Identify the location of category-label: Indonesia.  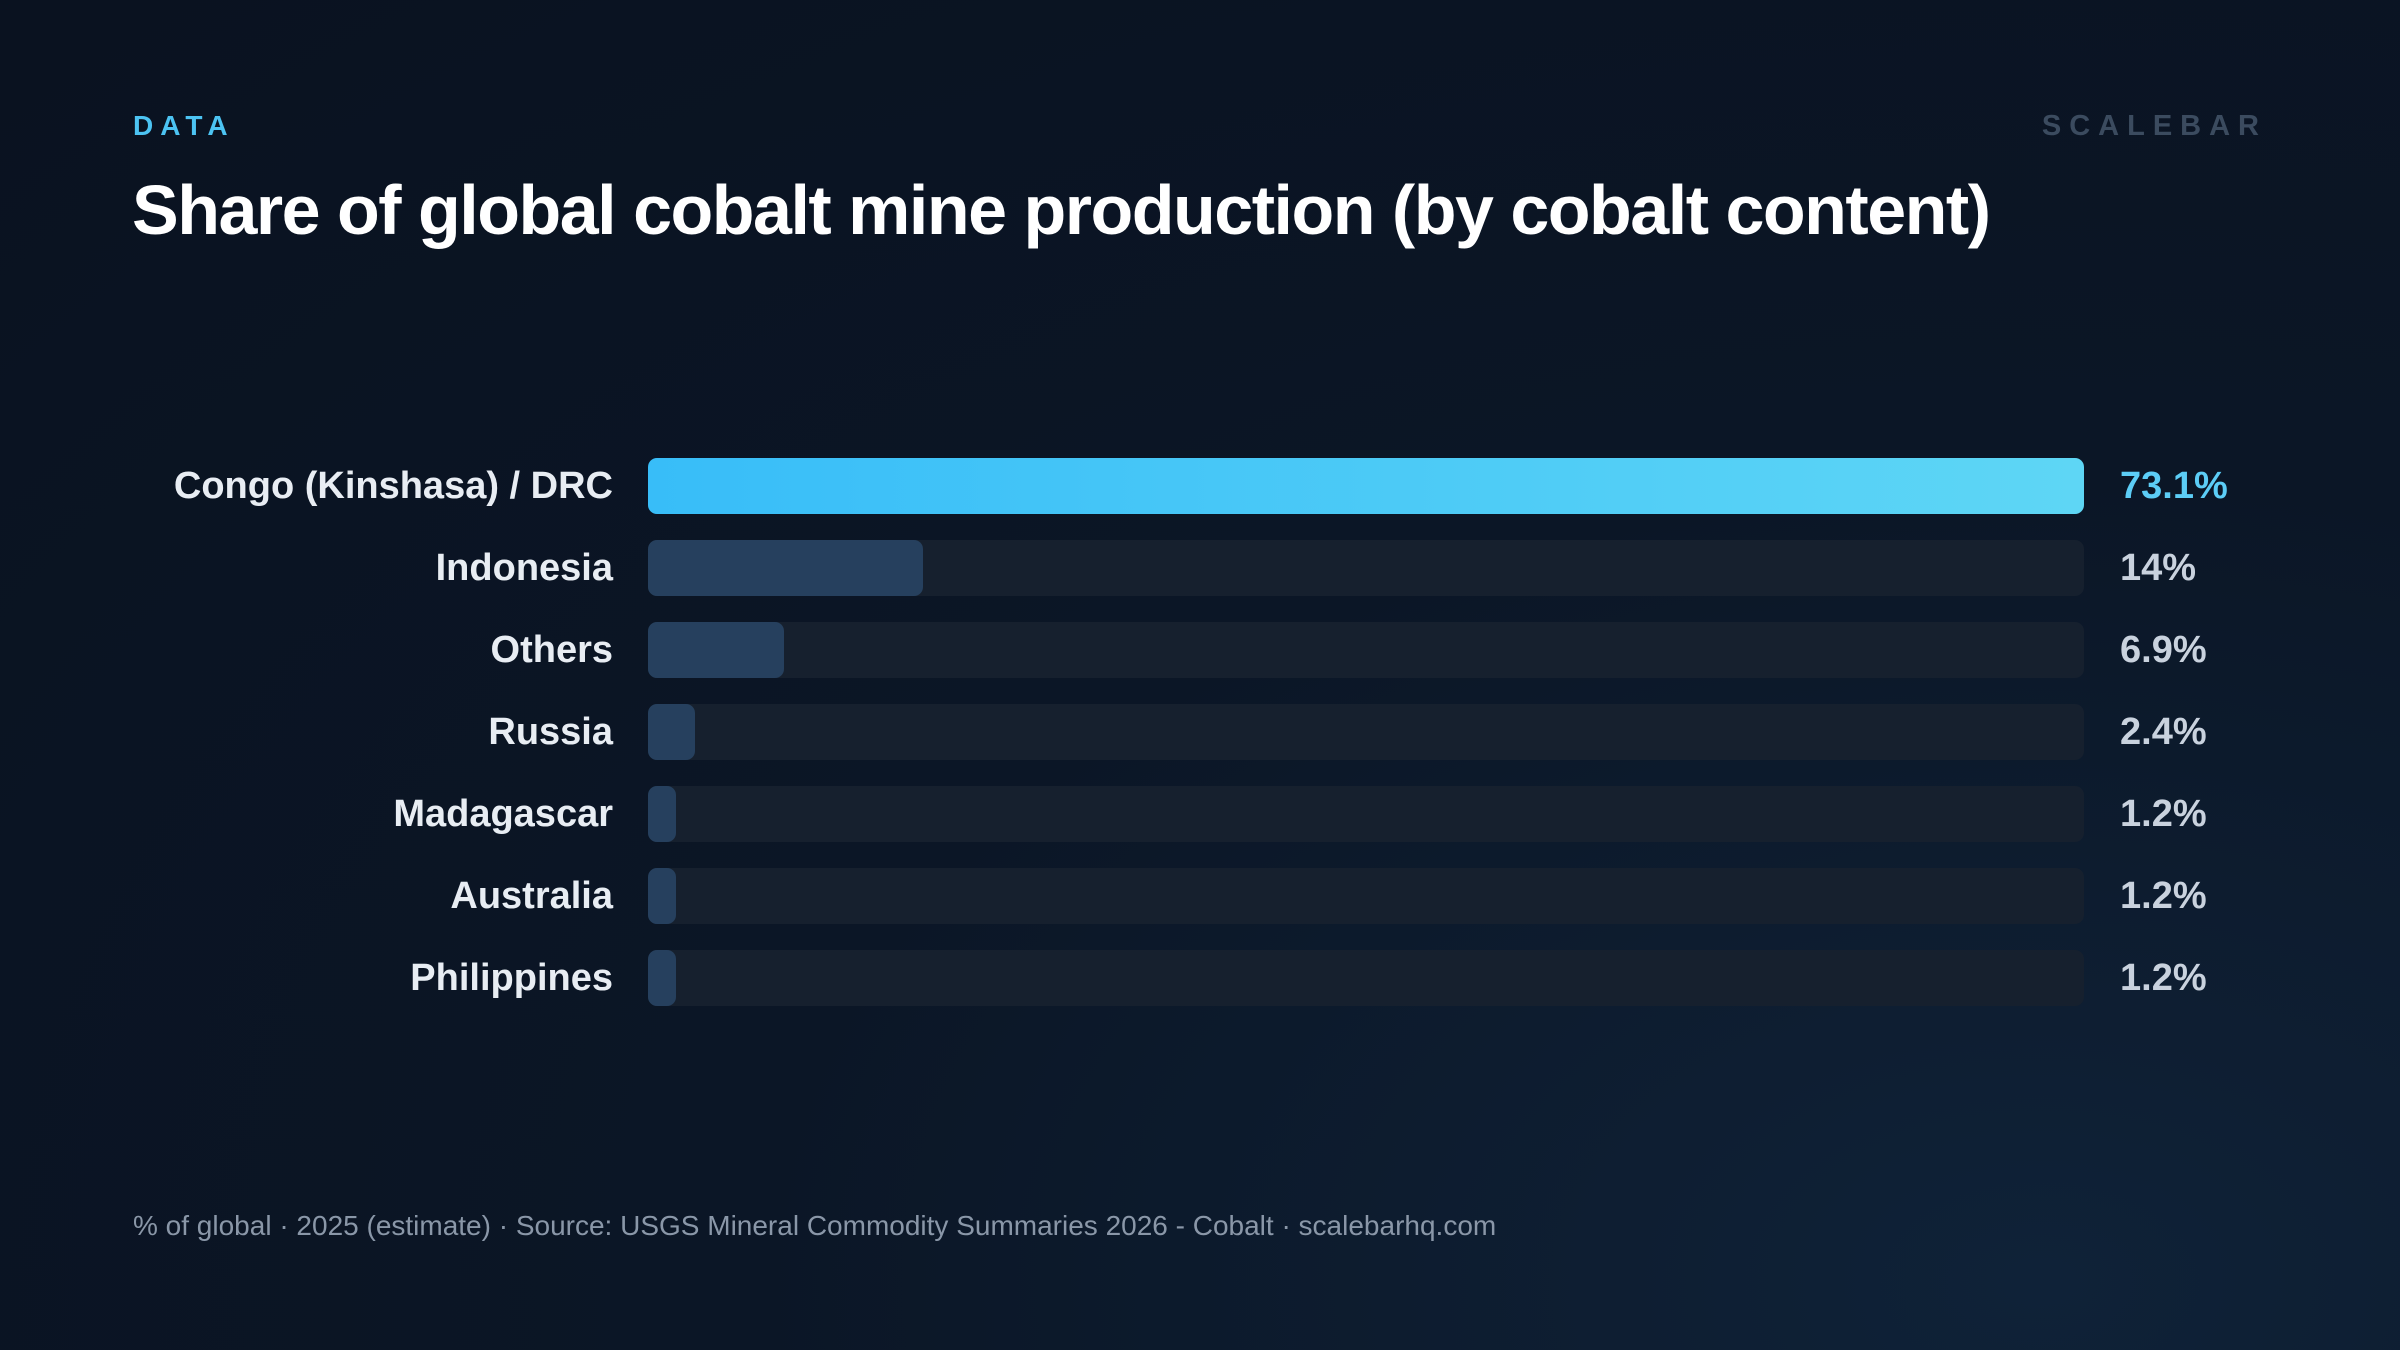
(524, 568).